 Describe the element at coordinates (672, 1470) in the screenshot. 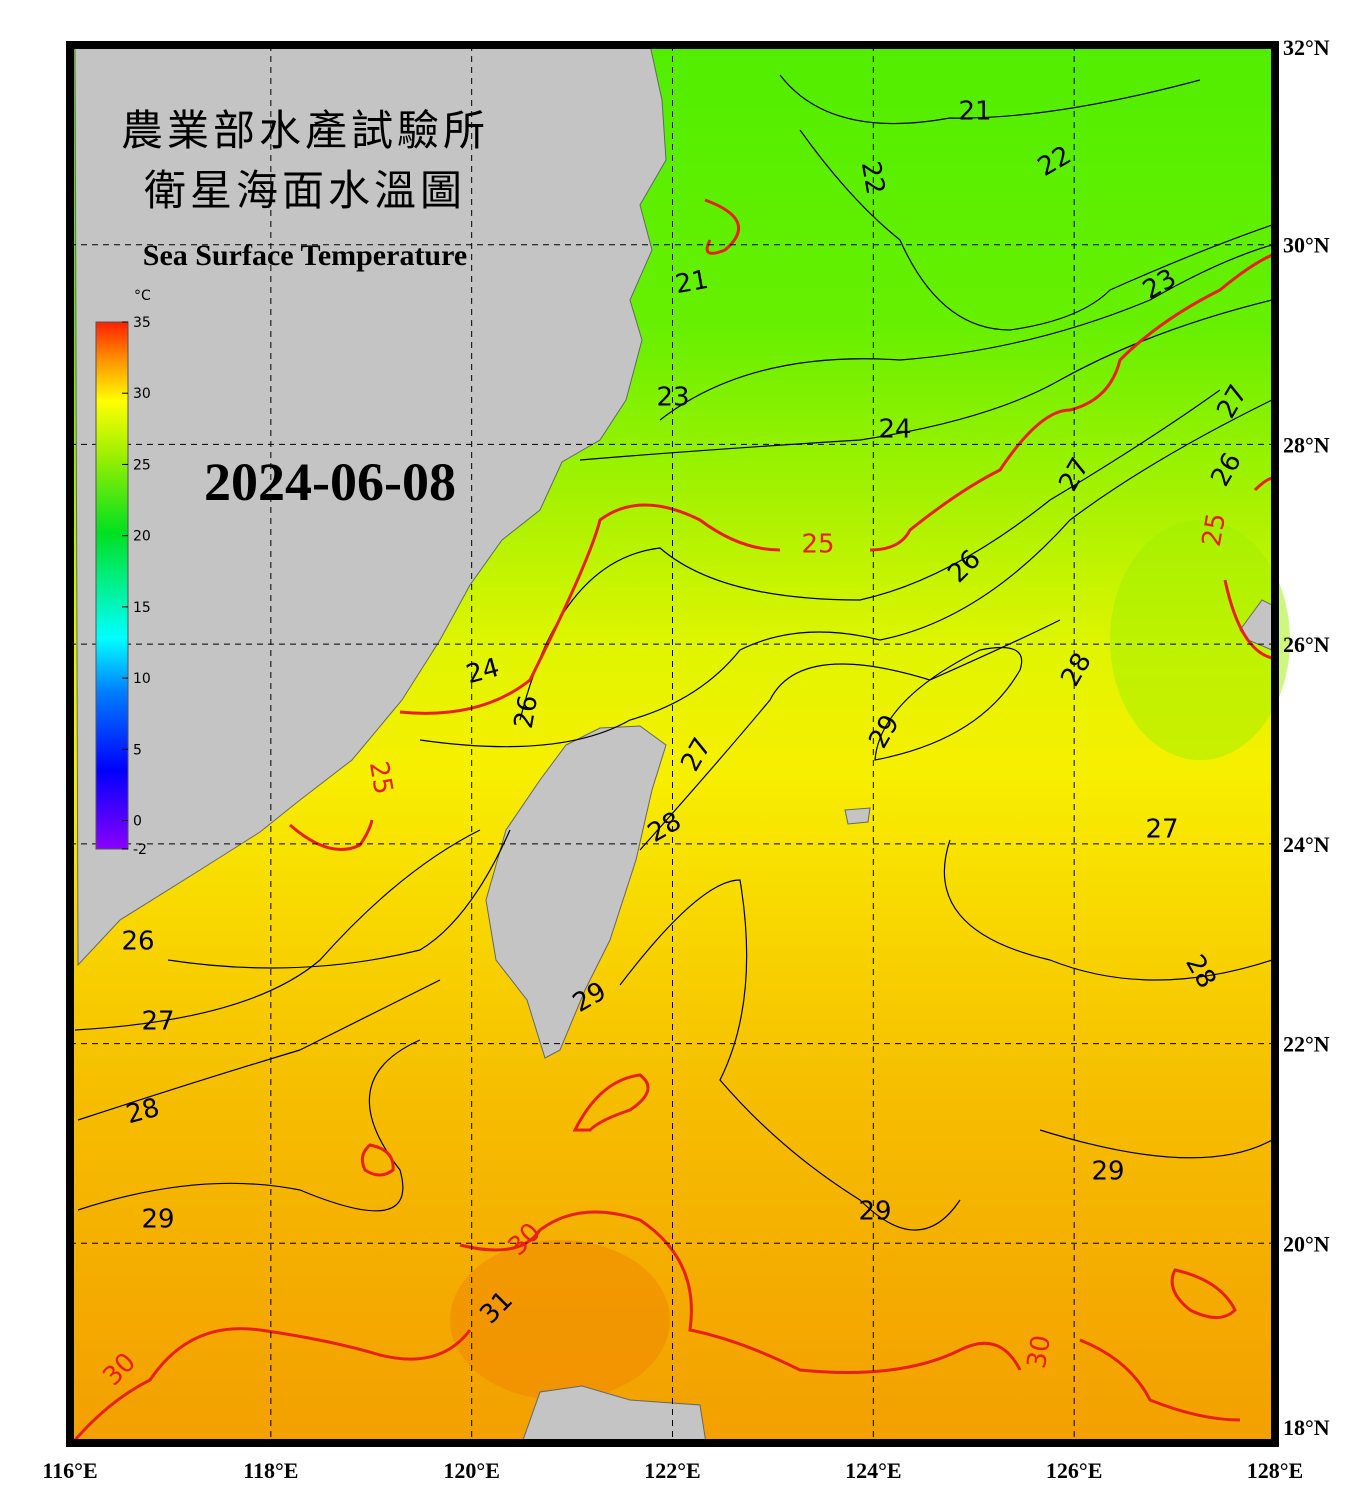

I see `lon-label: 122°E` at that location.